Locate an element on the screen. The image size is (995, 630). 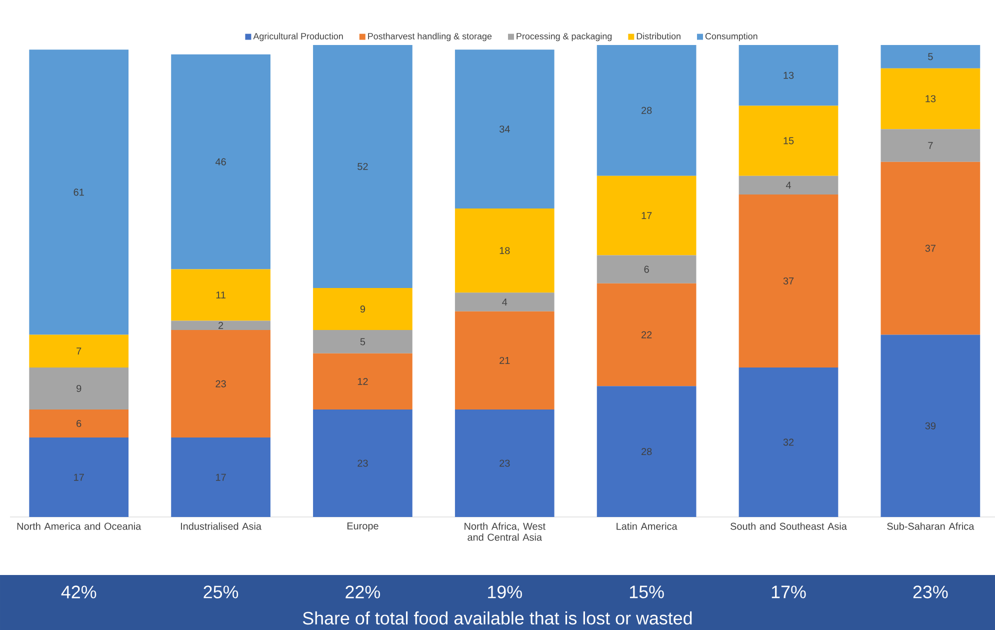
text: Share of total food available that is lost or wasted is located at coordinates (497, 618).